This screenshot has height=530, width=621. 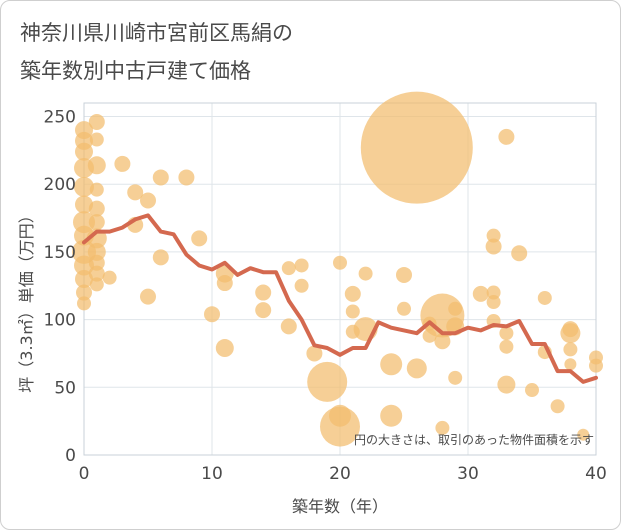 I want to click on y-tick-label-1: 50, so click(x=65, y=388).